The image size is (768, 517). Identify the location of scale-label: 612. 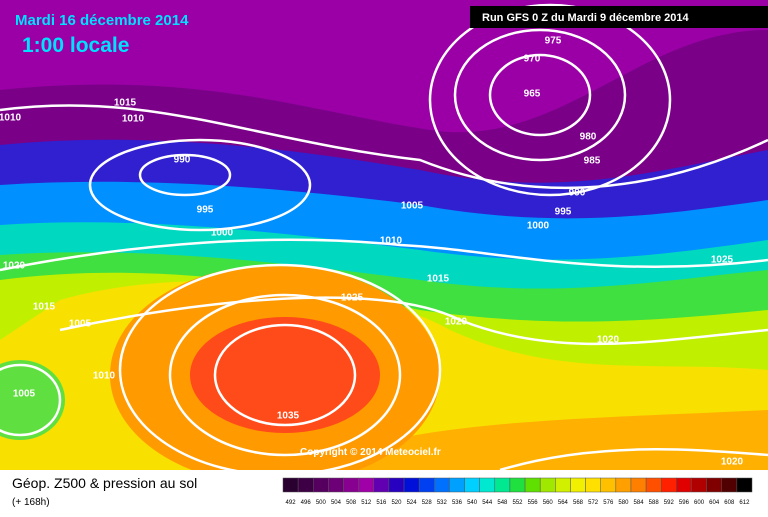
(744, 503).